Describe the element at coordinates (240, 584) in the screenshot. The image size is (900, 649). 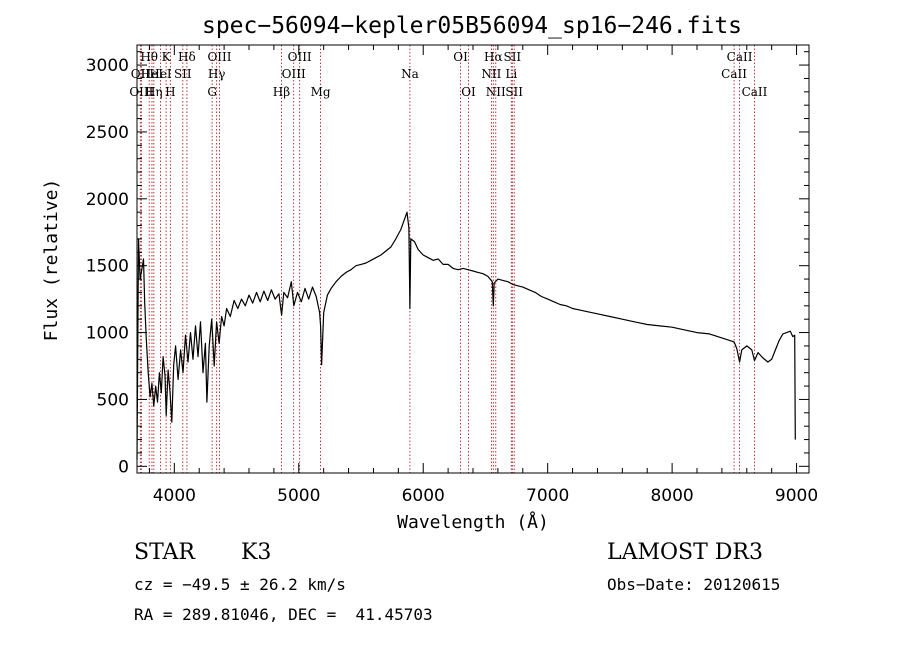
I see `redshift-text: cz = −49.5 ± 26.2 km/s` at that location.